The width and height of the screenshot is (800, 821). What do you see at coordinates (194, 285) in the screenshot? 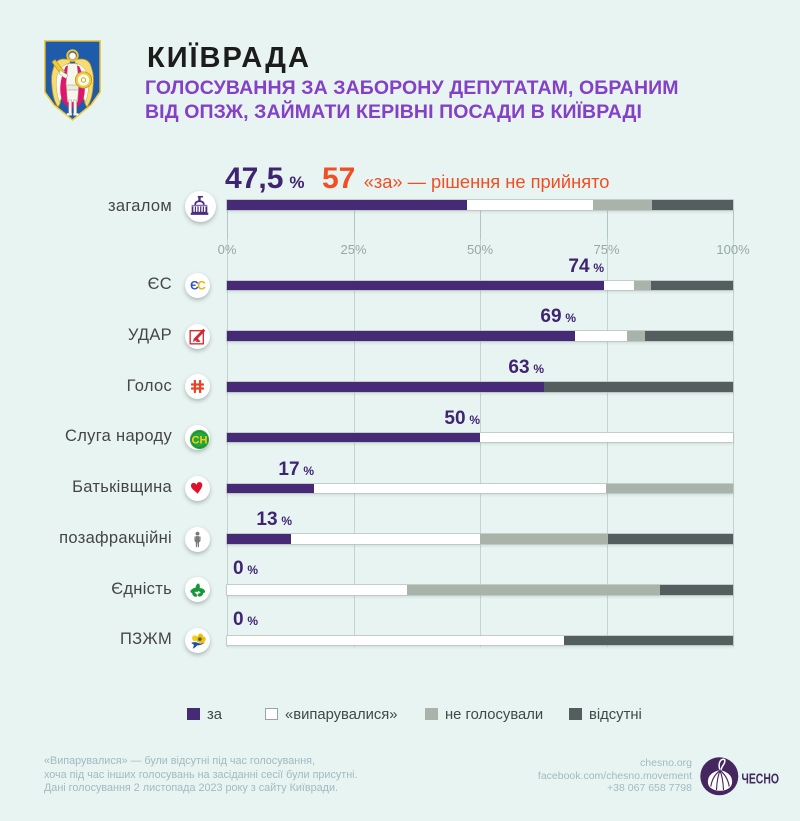
I see `svg-text: Є` at bounding box center [194, 285].